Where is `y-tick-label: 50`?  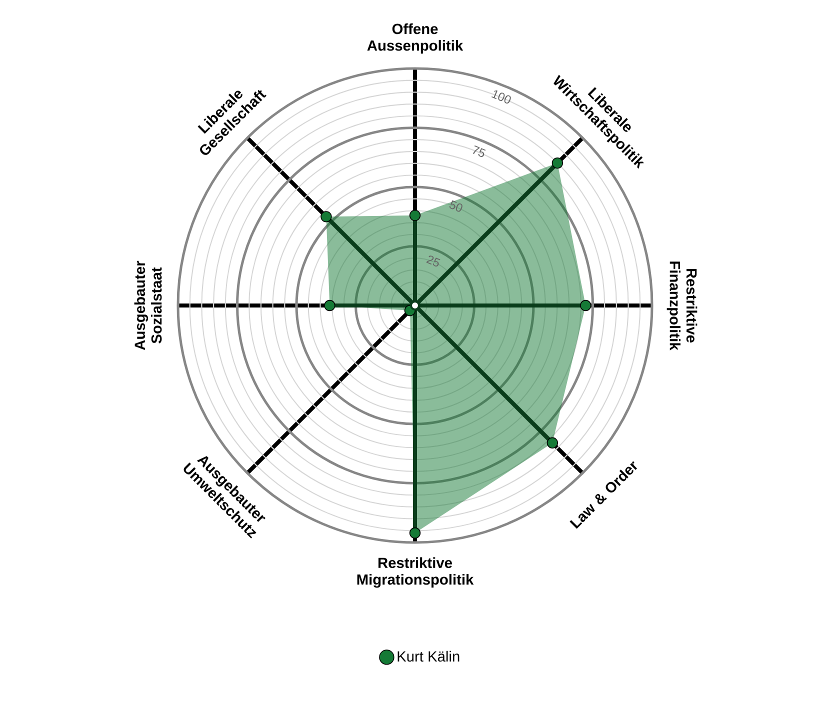
y-tick-label: 50 is located at coordinates (455, 206).